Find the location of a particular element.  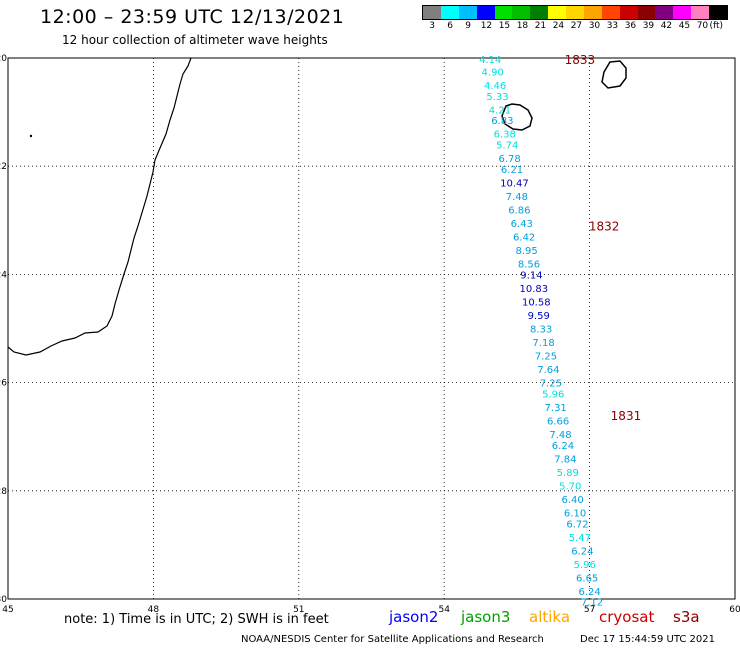

color-legend-label: 21 is located at coordinates (540, 26).